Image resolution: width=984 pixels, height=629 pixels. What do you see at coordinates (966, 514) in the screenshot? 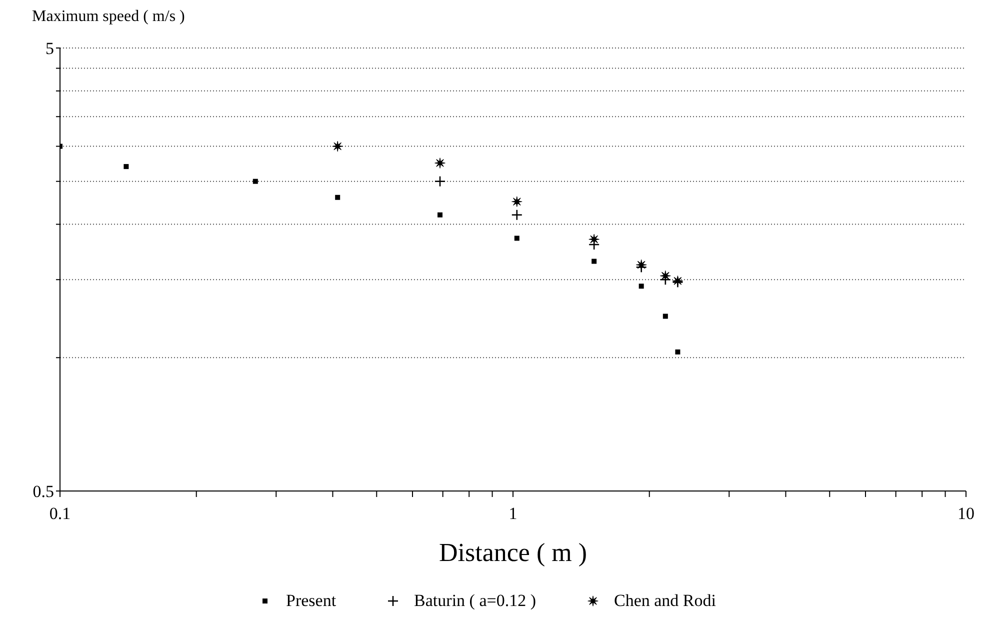
I see `x-tick-label: 10` at bounding box center [966, 514].